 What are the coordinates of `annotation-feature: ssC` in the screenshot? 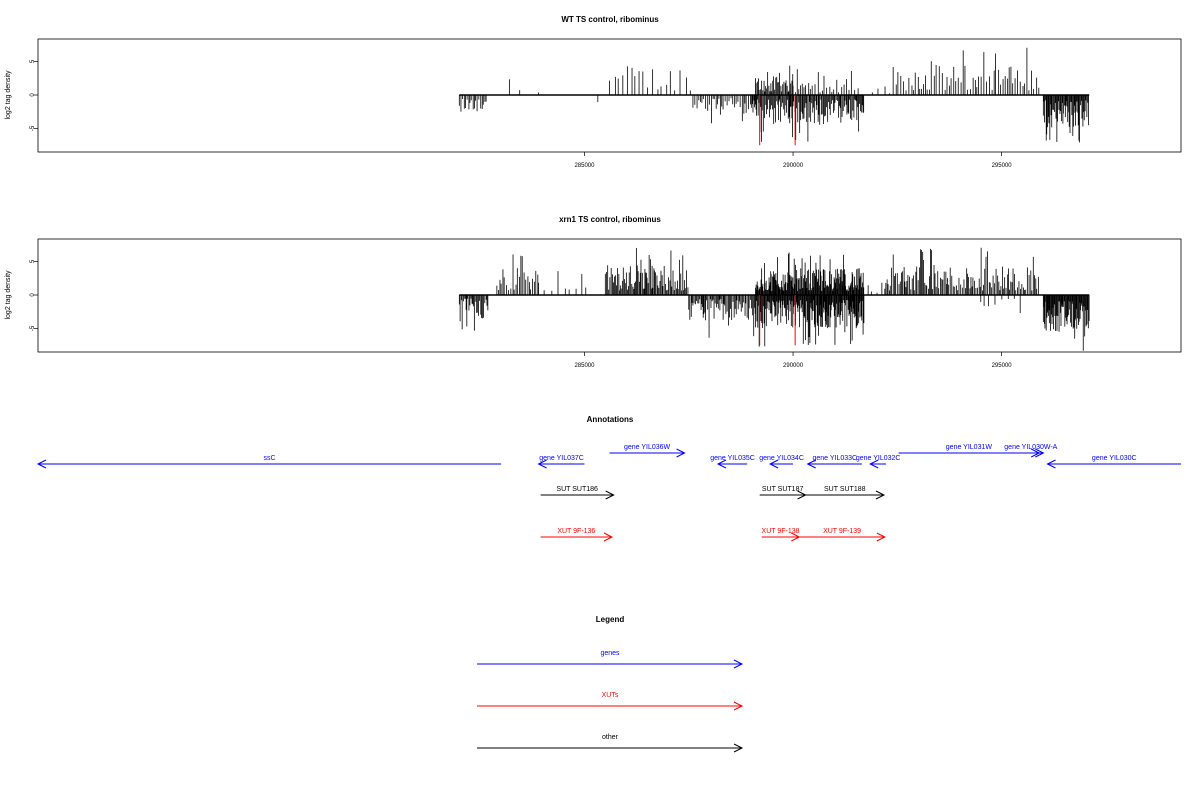 It's located at (269, 462).